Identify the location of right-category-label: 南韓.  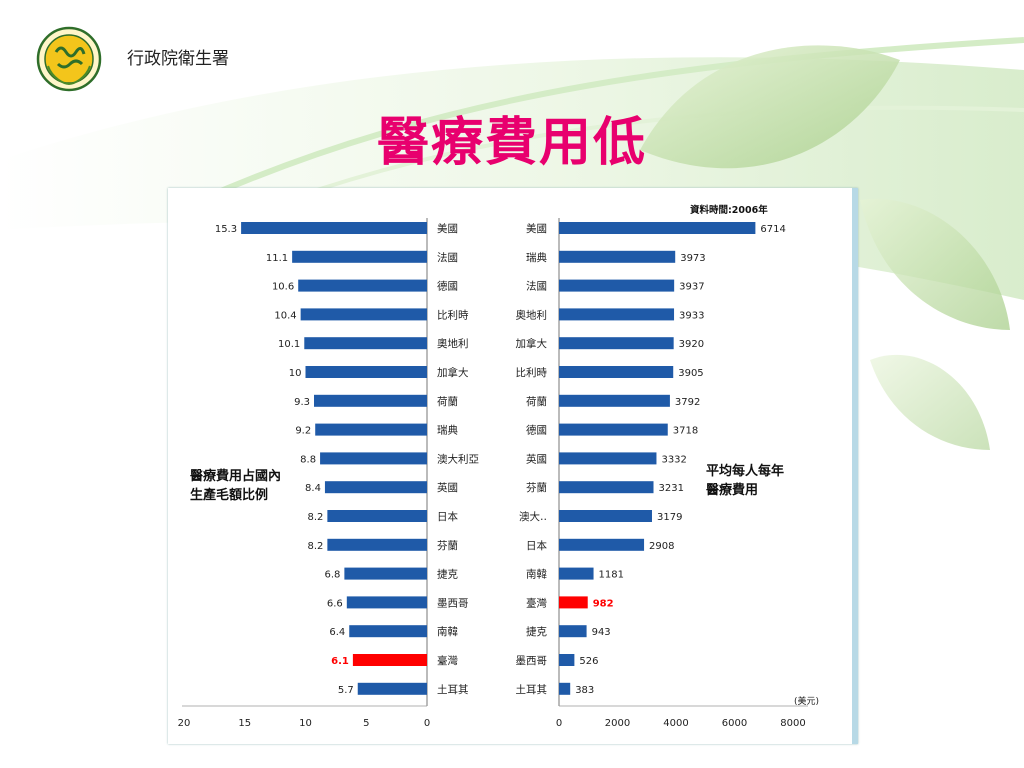
(536, 574).